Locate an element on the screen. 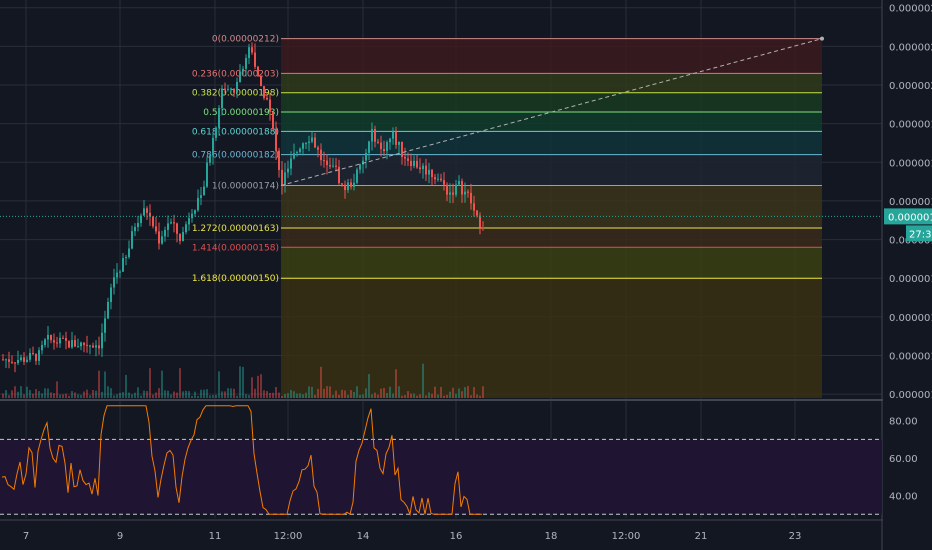  price-tick-label: 0.00000200 is located at coordinates (910, 86).